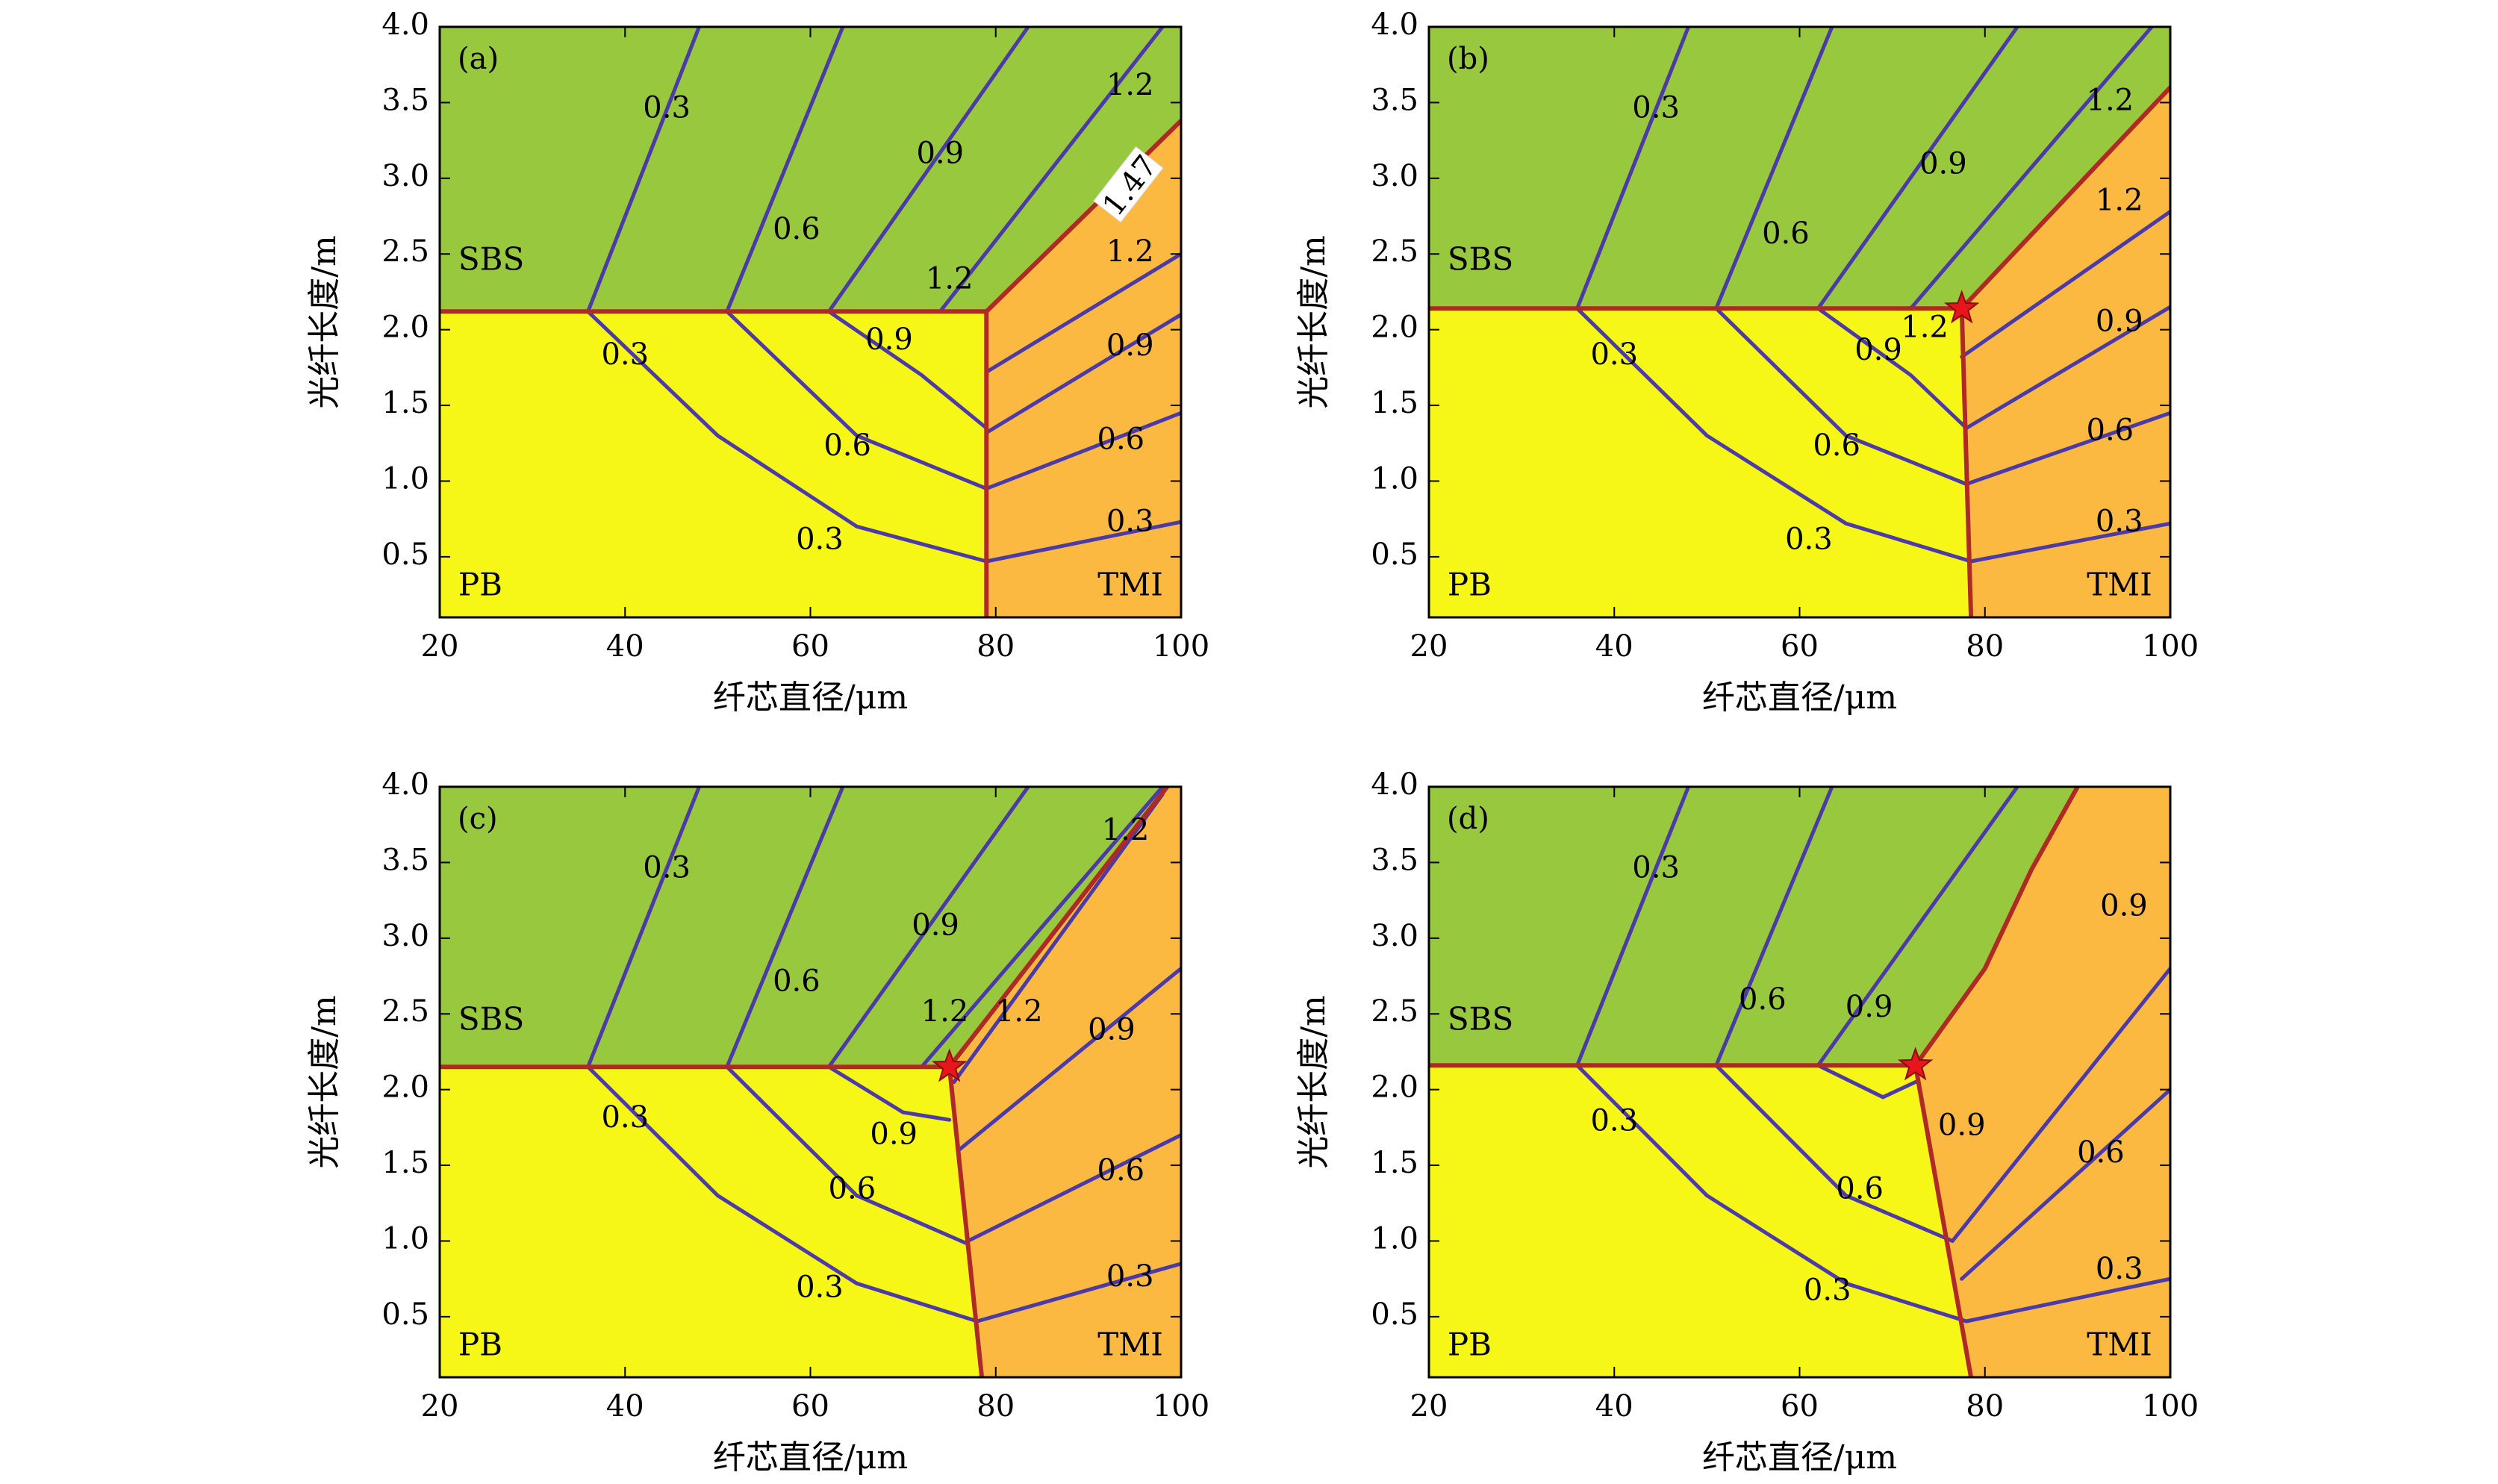 Image resolution: width=2498 pixels, height=1484 pixels. I want to click on y-tick-label: 2.5, so click(1394, 1011).